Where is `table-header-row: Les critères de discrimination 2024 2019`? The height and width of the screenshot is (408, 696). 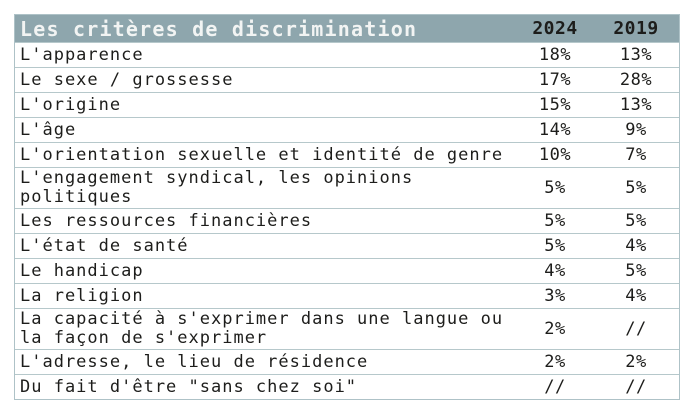 table-header-row: Les critères de discrimination 2024 2019 is located at coordinates (347, 28).